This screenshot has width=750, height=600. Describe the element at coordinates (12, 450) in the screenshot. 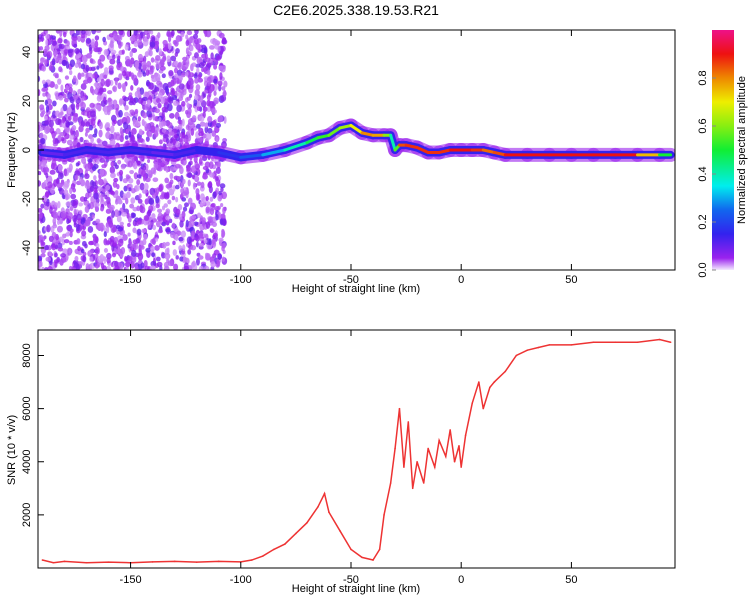

I see `bottom-y-axis-label: SNR (10 * v/v)` at that location.